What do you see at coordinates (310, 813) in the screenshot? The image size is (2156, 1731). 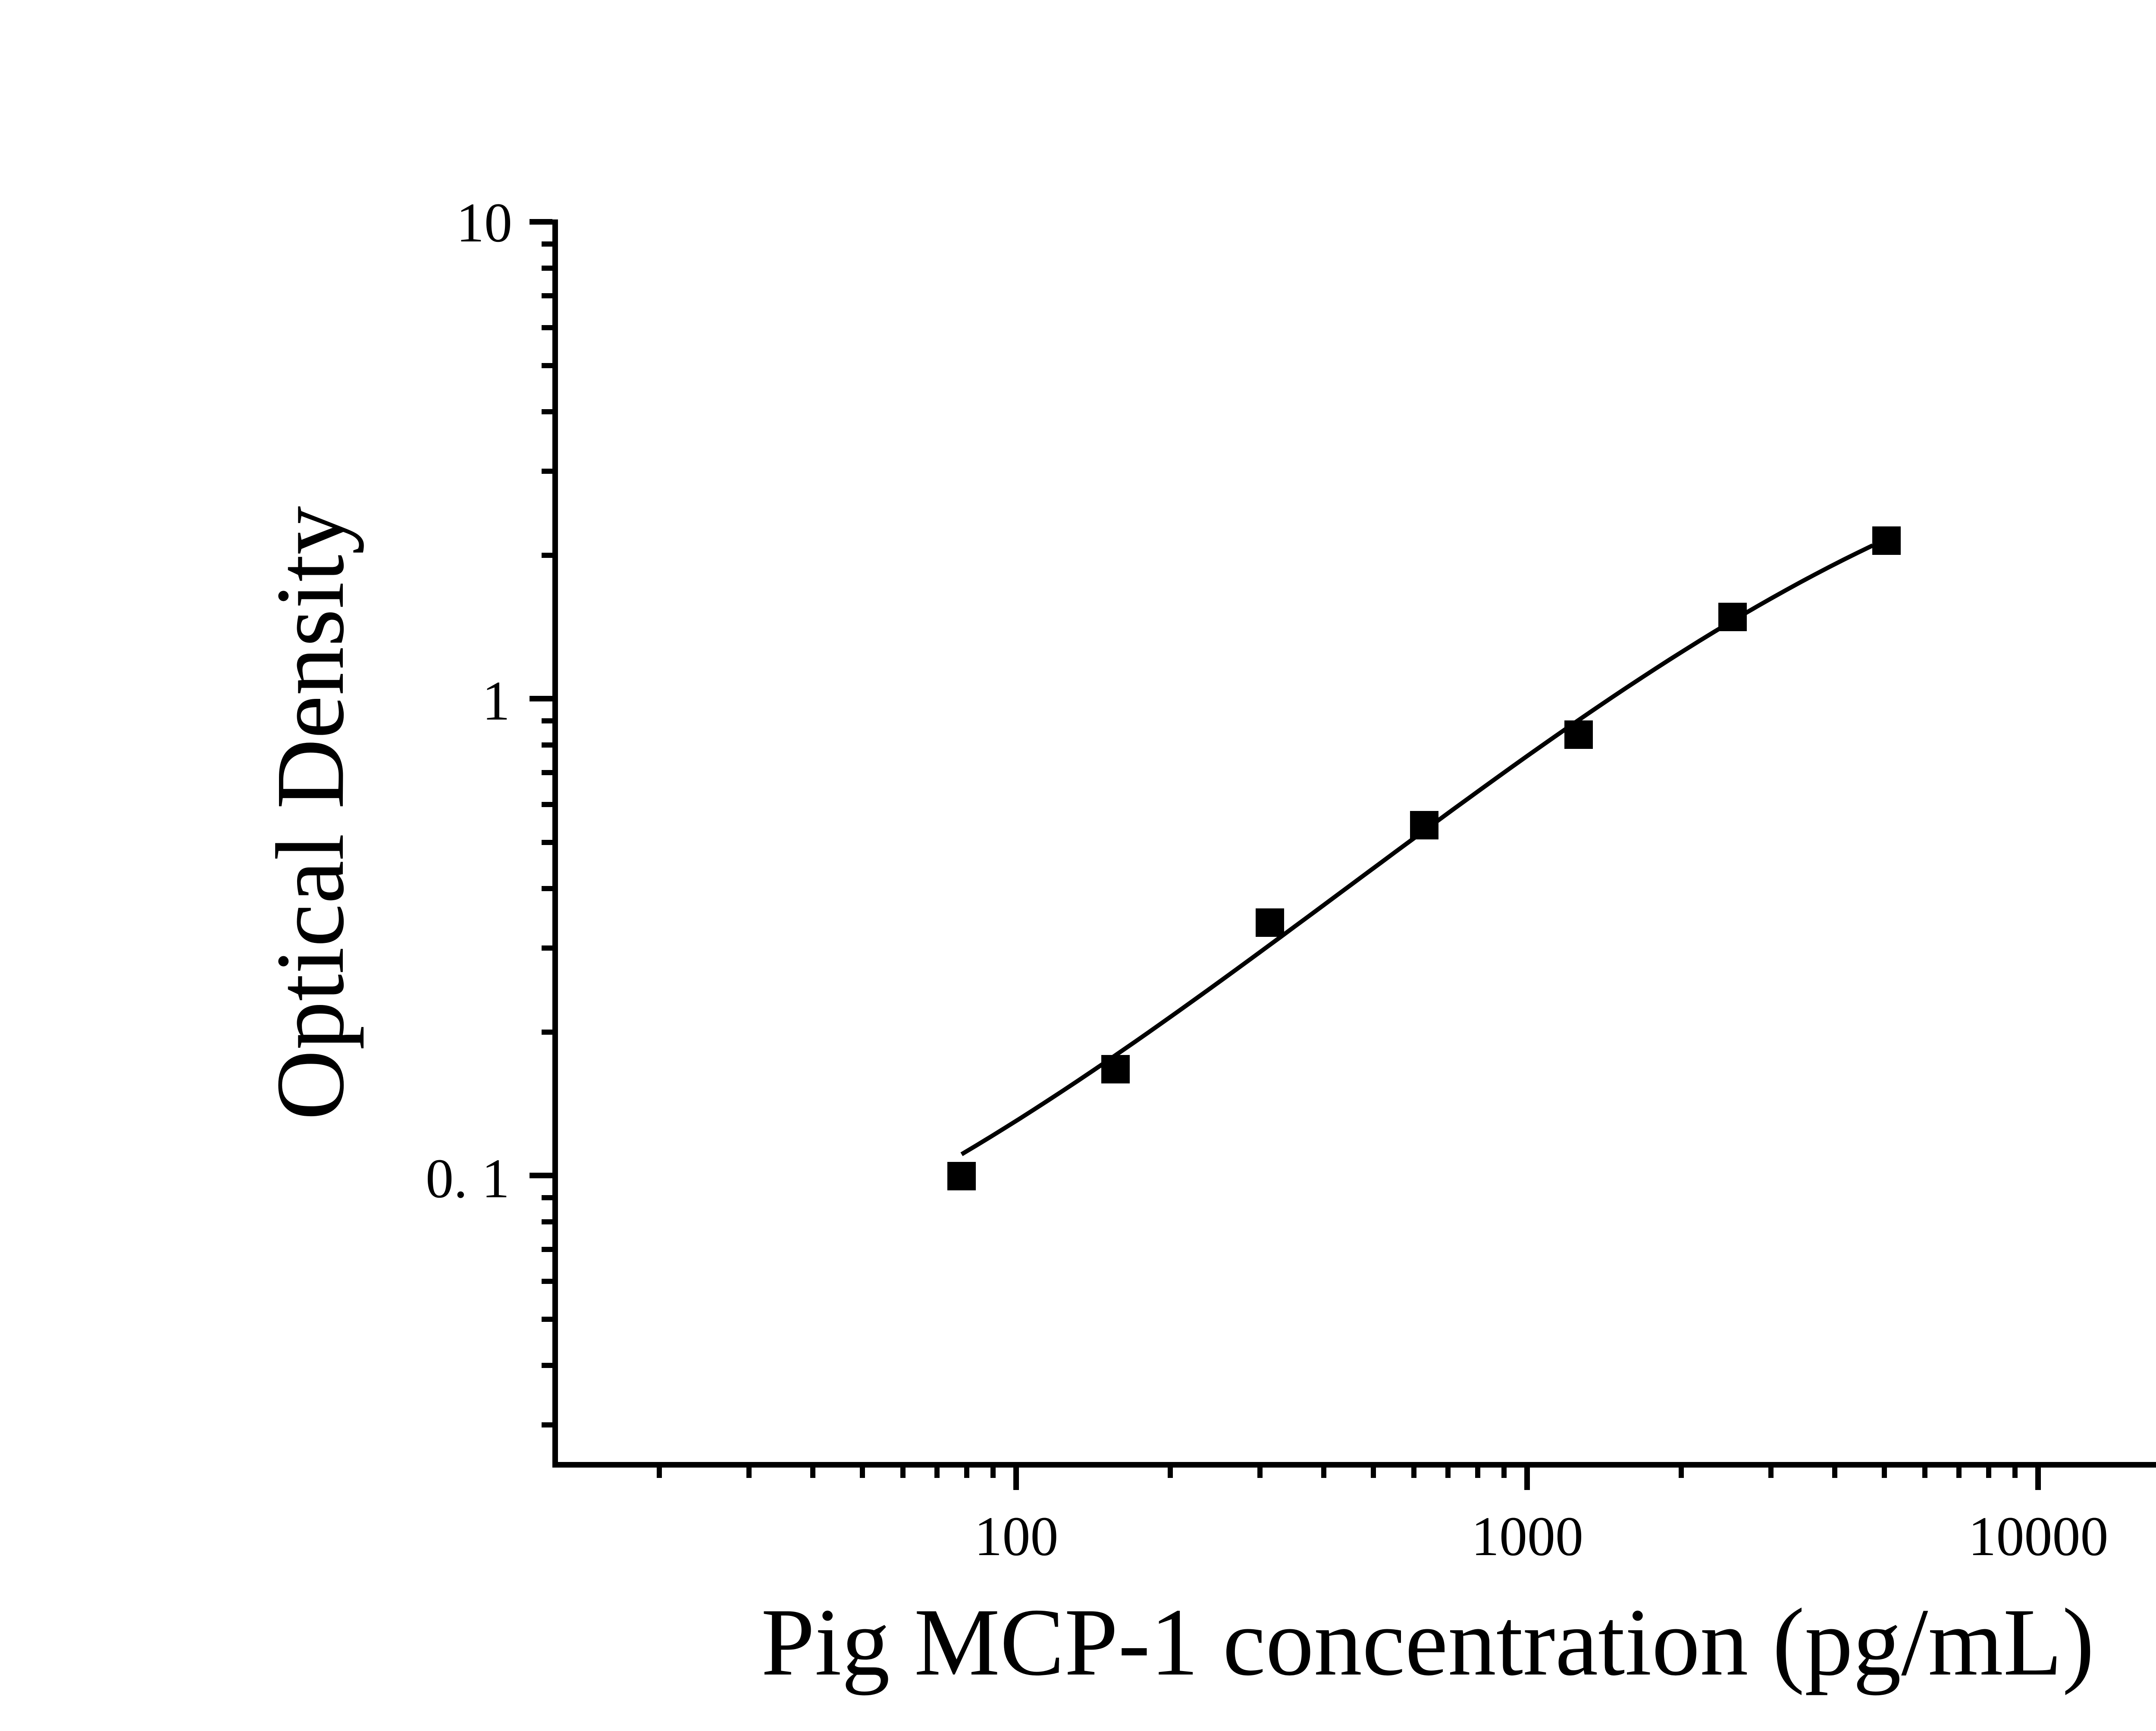 I see `svg-text: Optical Density` at bounding box center [310, 813].